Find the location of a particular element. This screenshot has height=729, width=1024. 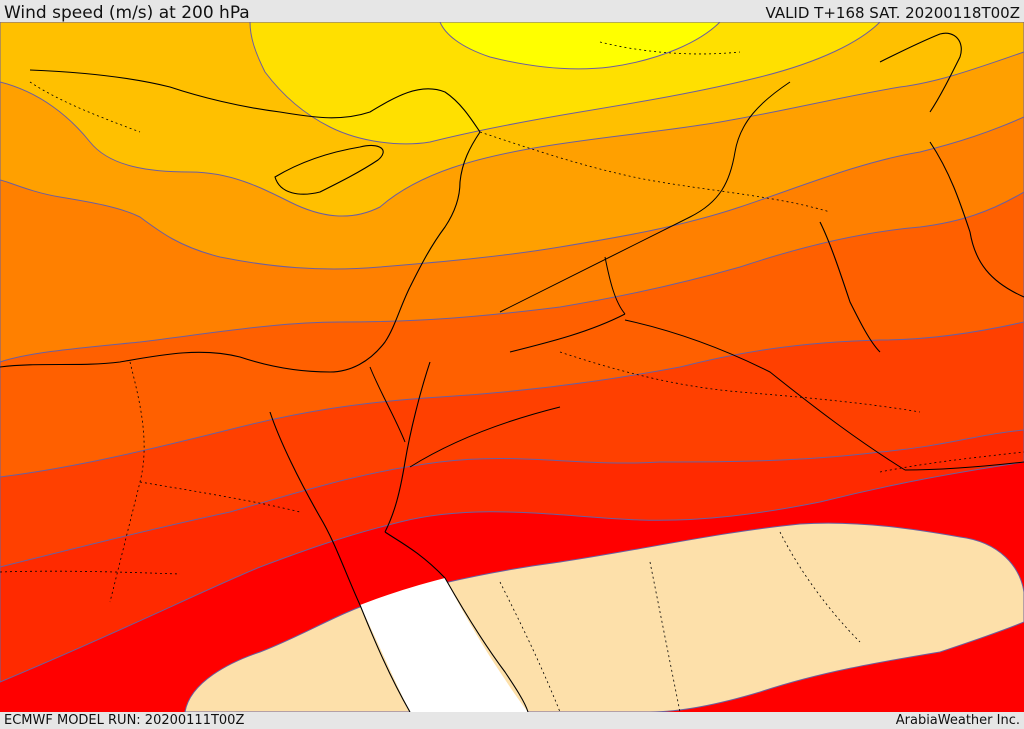

map-title: Wind speed (m/s) at 200 hPa is located at coordinates (127, 13).